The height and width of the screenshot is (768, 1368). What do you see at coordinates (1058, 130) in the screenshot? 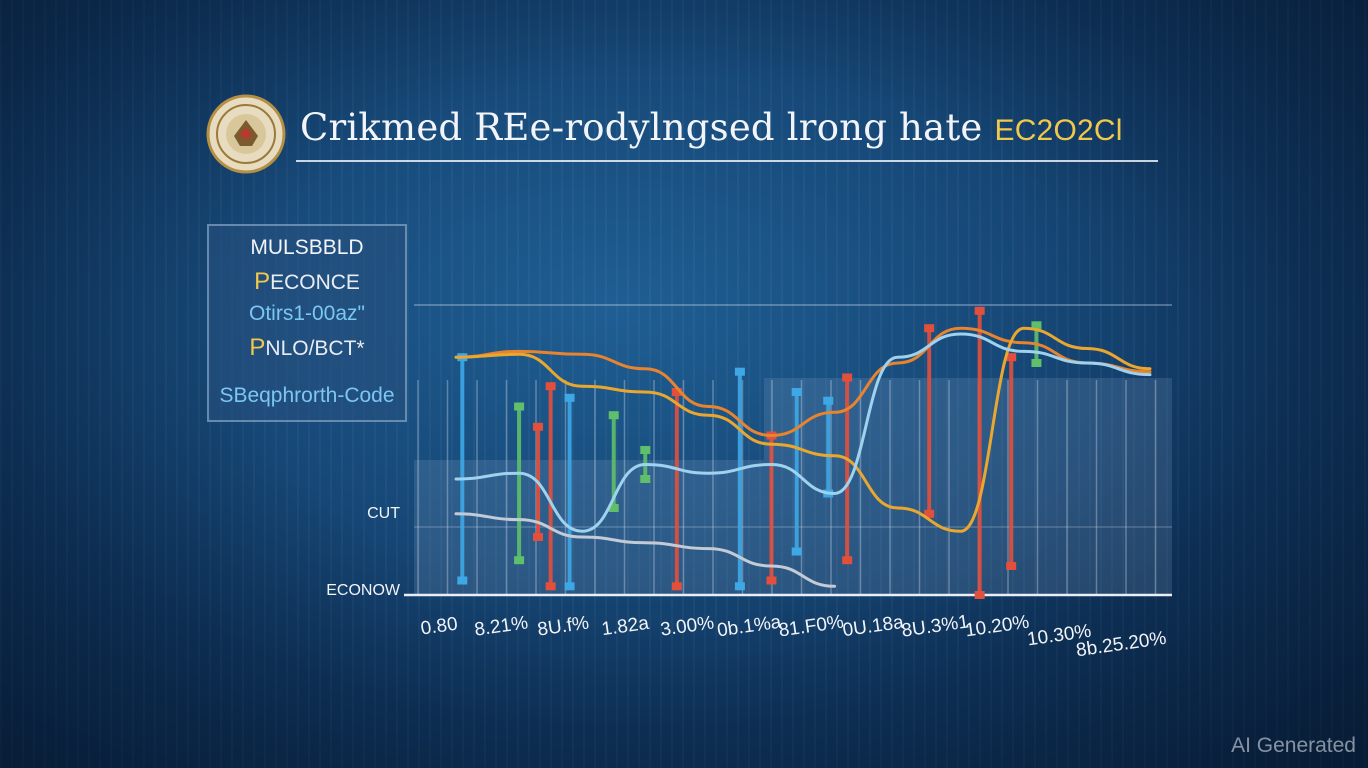
I see `title-accent: EC2O2Cl` at bounding box center [1058, 130].